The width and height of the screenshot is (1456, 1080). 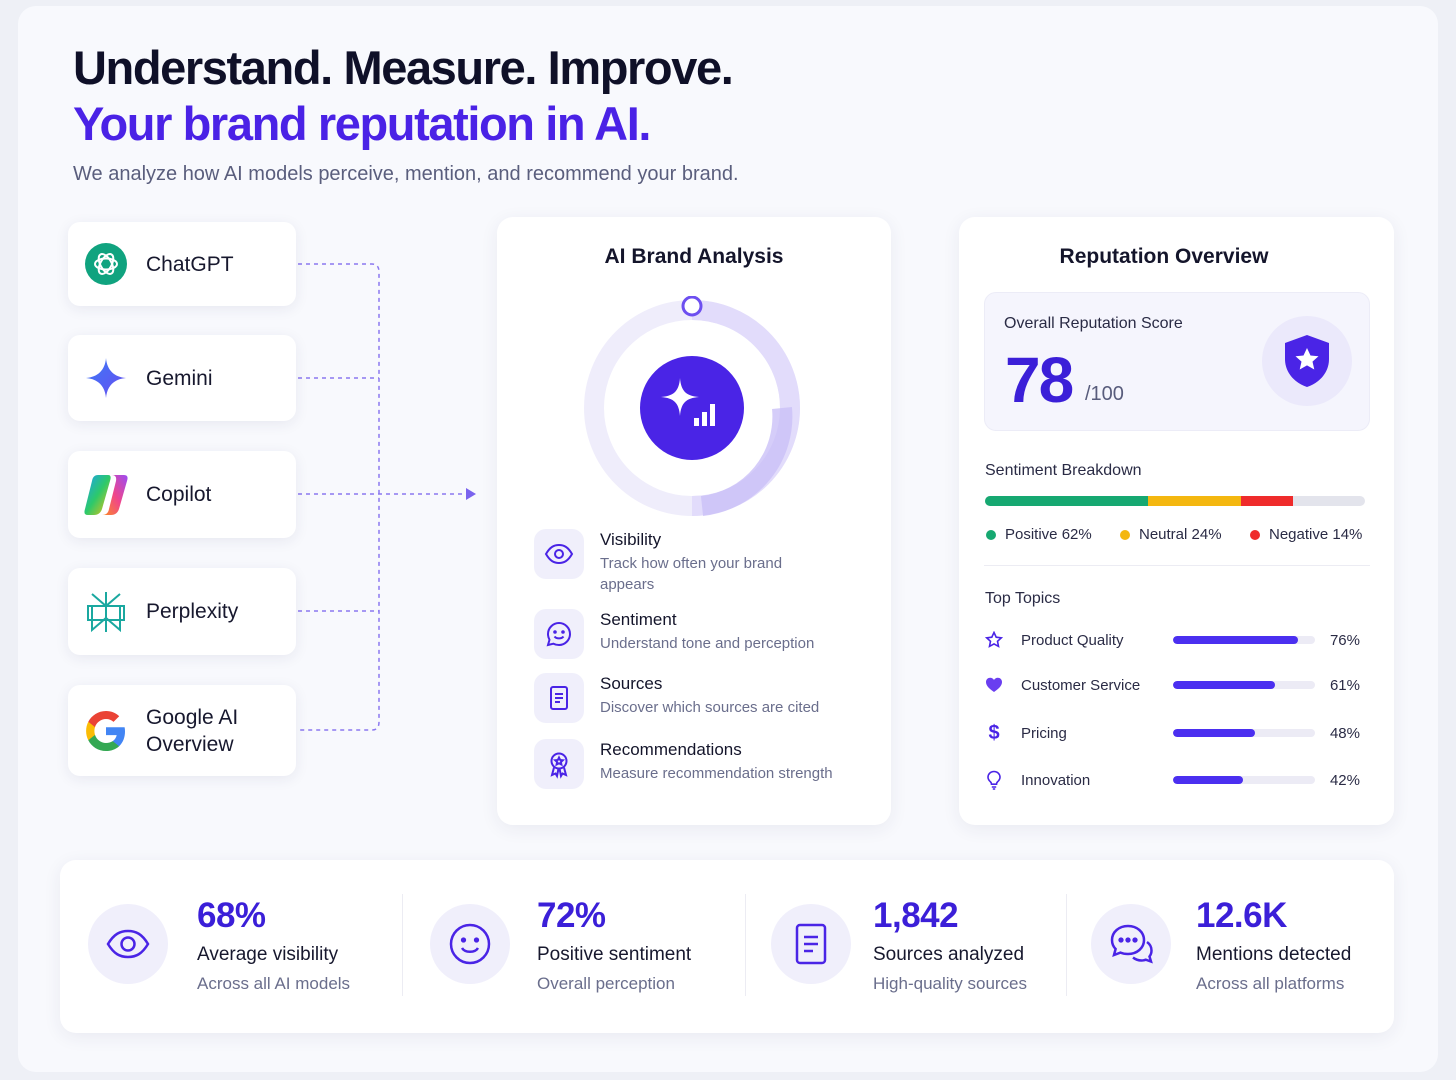 I want to click on reputation-overview-title: Reputation Overview, so click(x=1164, y=256).